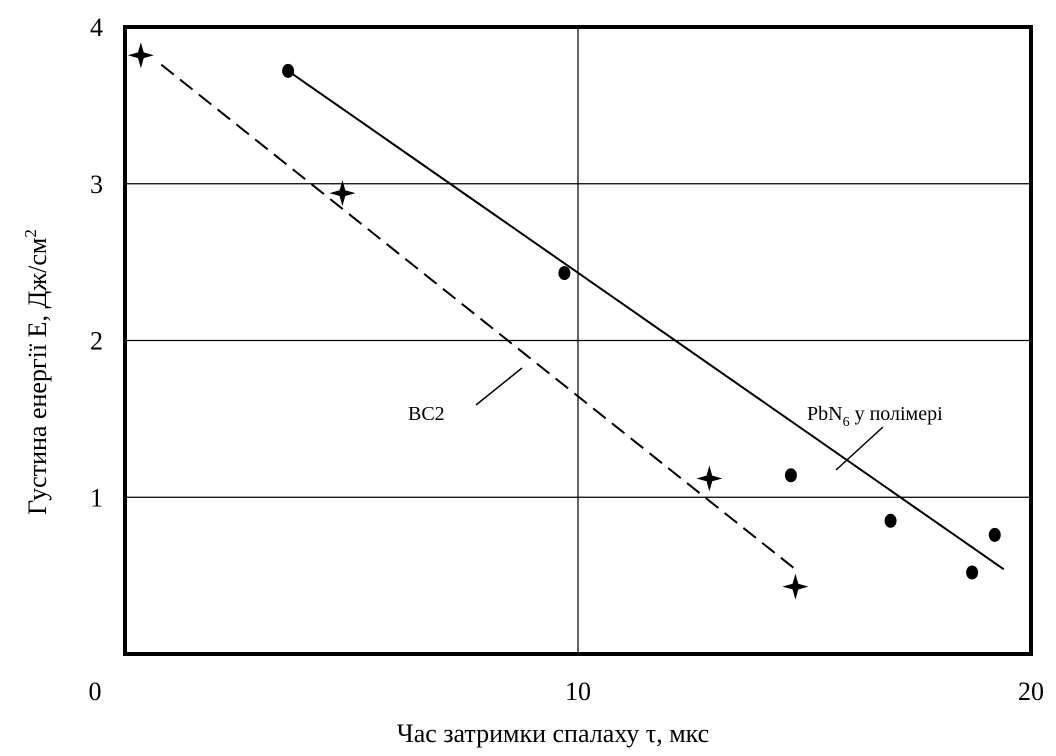  What do you see at coordinates (96, 184) in the screenshot?
I see `y-tick-label: 3` at bounding box center [96, 184].